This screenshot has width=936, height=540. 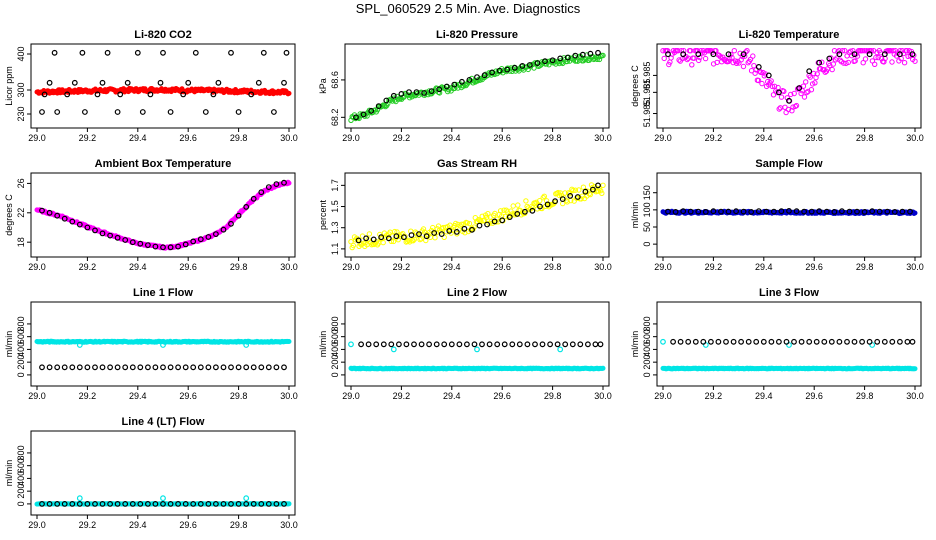 What do you see at coordinates (162, 35) in the screenshot?
I see `chart-title: Li-820 CO2` at bounding box center [162, 35].